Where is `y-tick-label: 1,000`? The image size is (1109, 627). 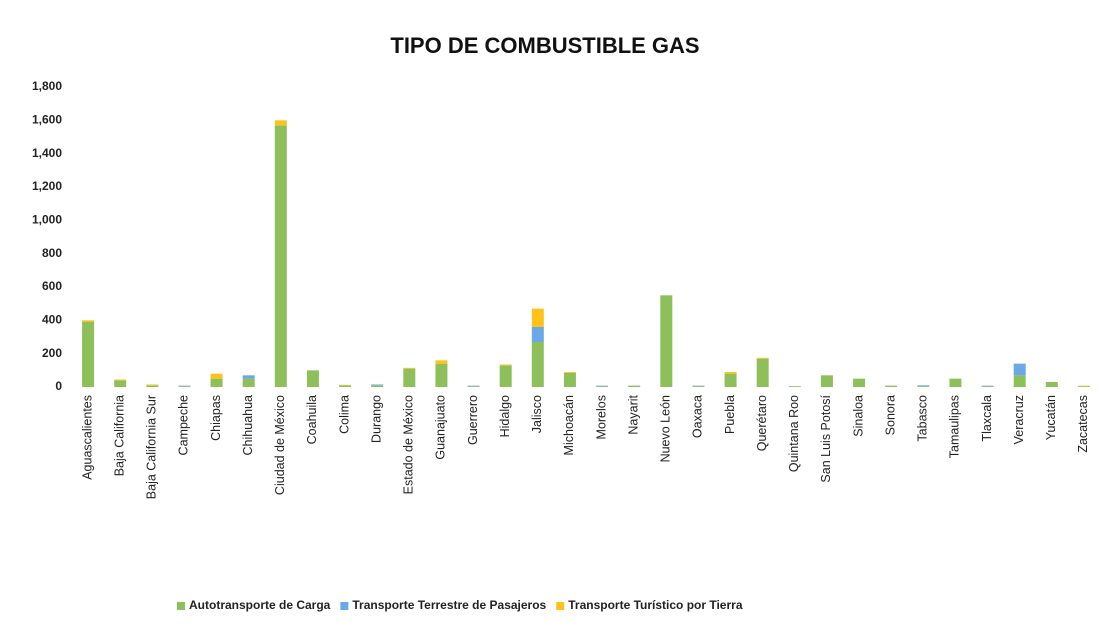 y-tick-label: 1,000 is located at coordinates (47, 220).